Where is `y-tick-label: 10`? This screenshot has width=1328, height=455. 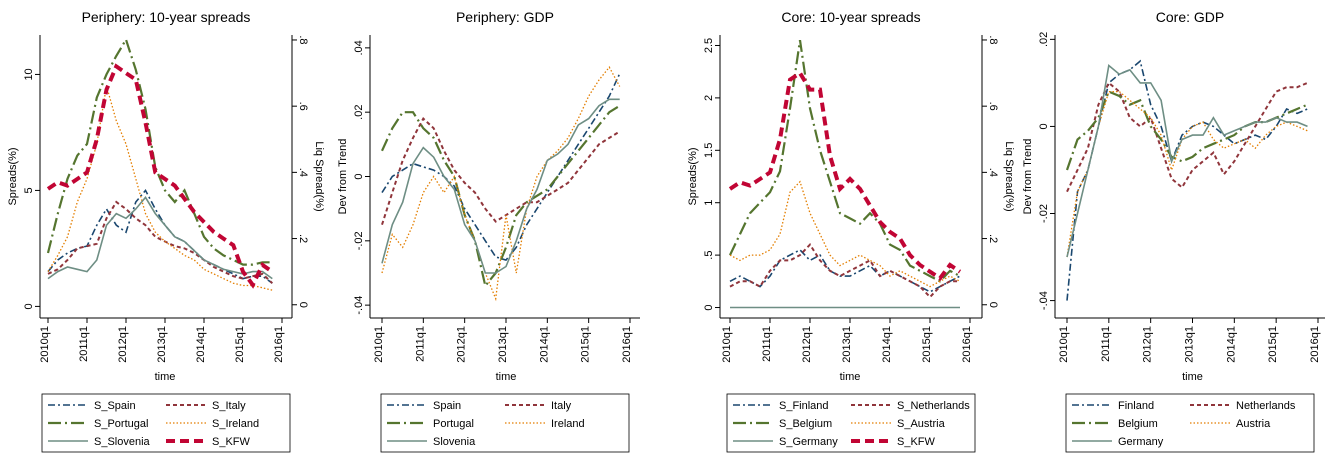 y-tick-label: 10 is located at coordinates (29, 74).